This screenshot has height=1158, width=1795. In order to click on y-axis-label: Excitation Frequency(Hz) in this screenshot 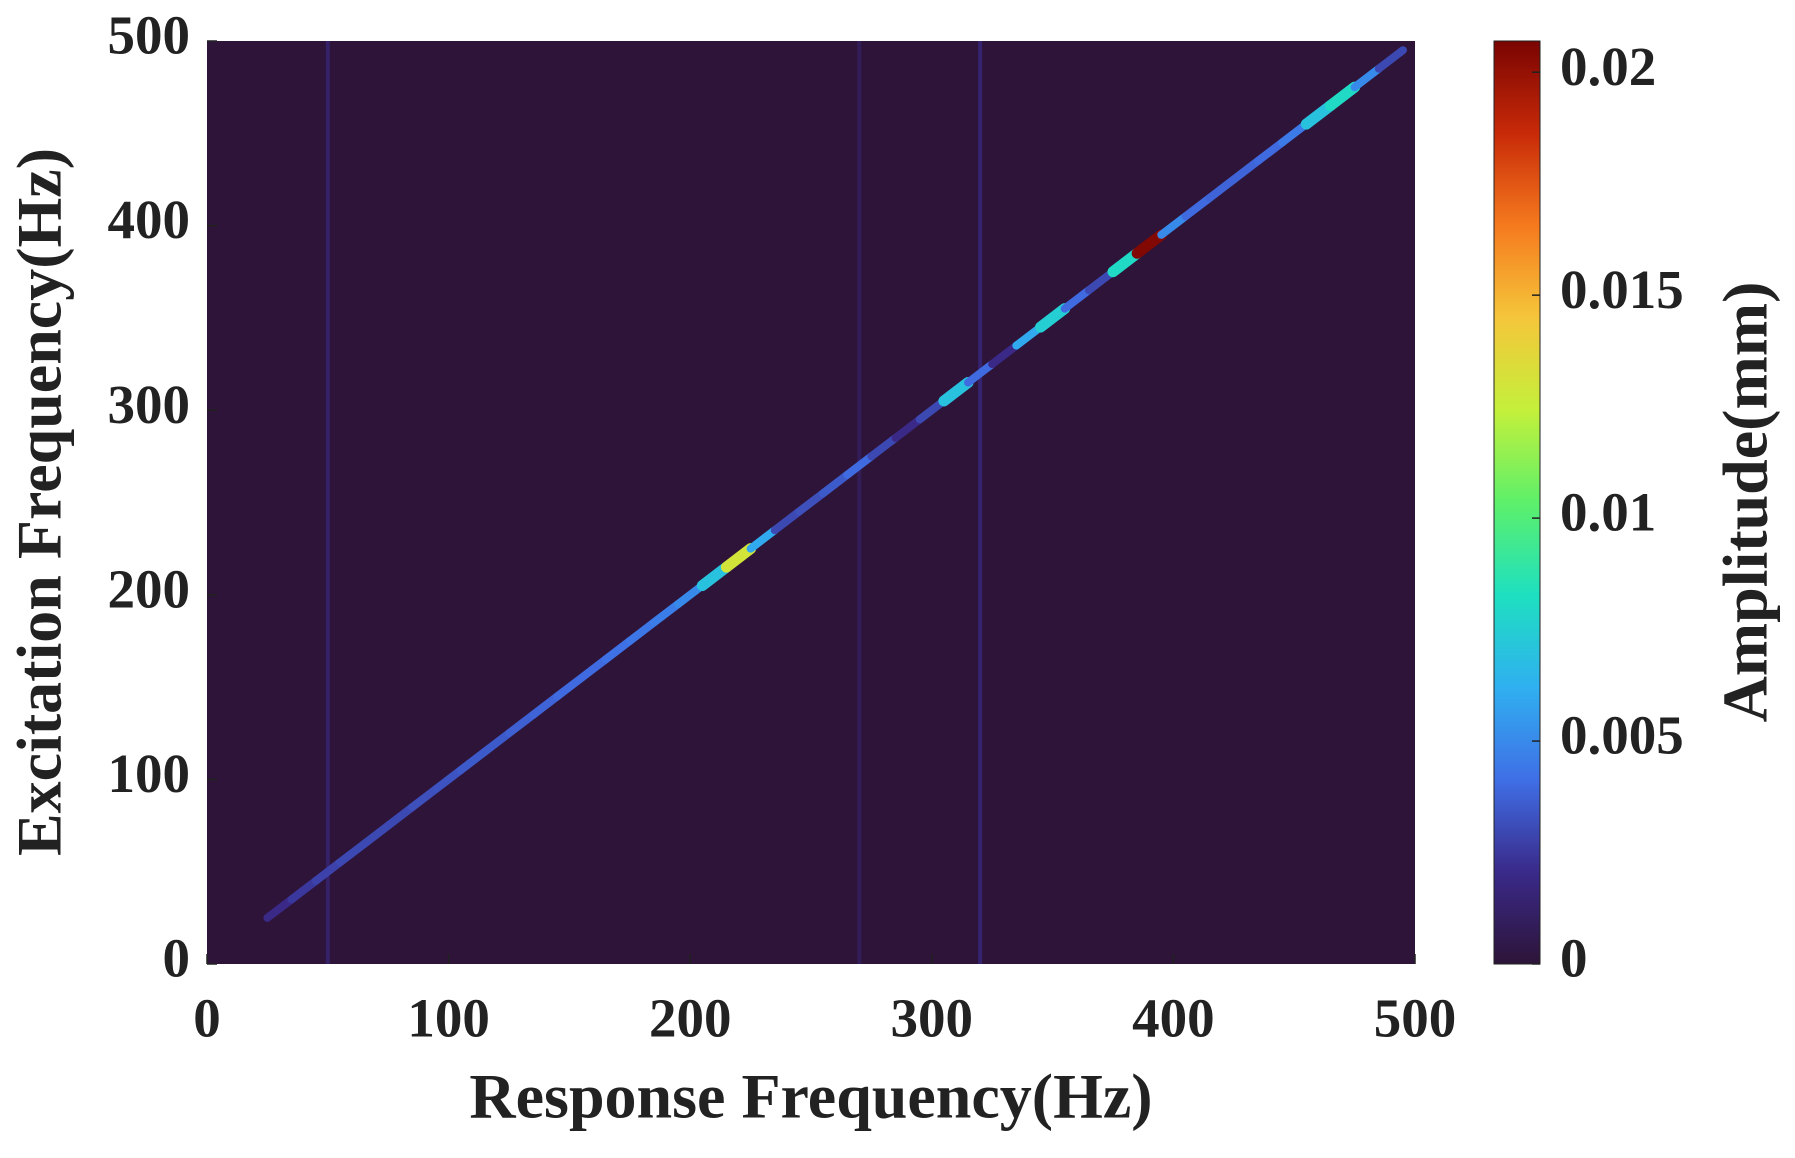, I will do `click(39, 502)`.